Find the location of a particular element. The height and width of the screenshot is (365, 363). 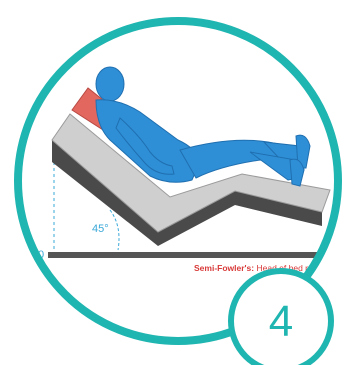

baseline-label: 0 is located at coordinates (41, 255).